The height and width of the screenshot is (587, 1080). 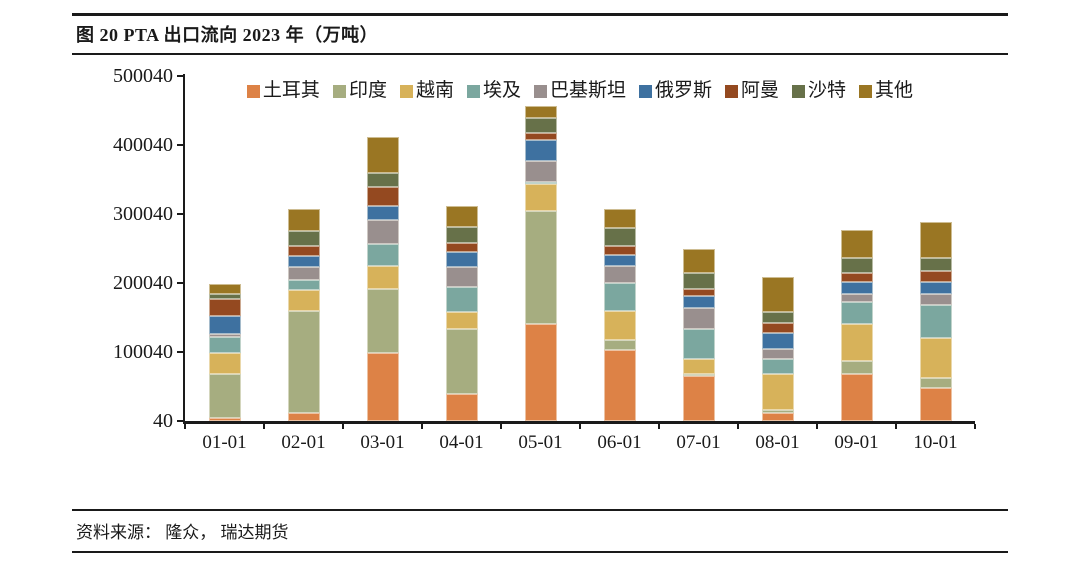 What do you see at coordinates (698, 442) in the screenshot?
I see `x-tick-label: 07-01` at bounding box center [698, 442].